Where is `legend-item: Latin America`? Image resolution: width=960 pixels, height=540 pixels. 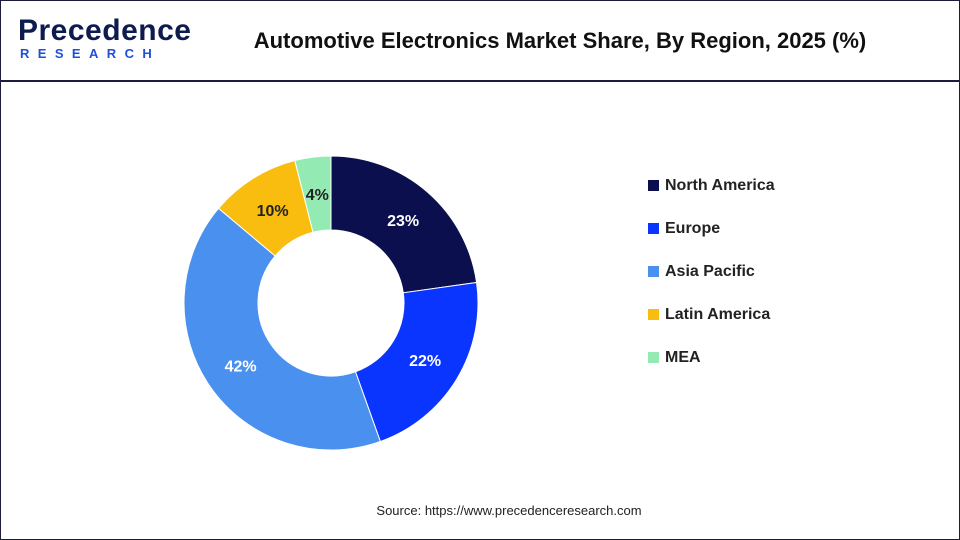
legend-item: Latin America is located at coordinates (711, 326).